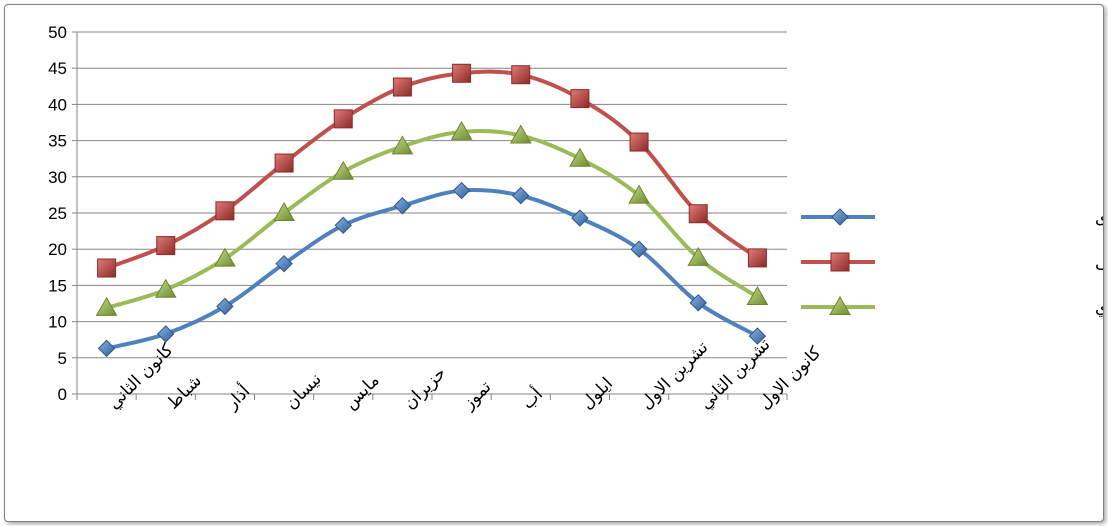  I want to click on y-tick-label: 10, so click(57, 322).